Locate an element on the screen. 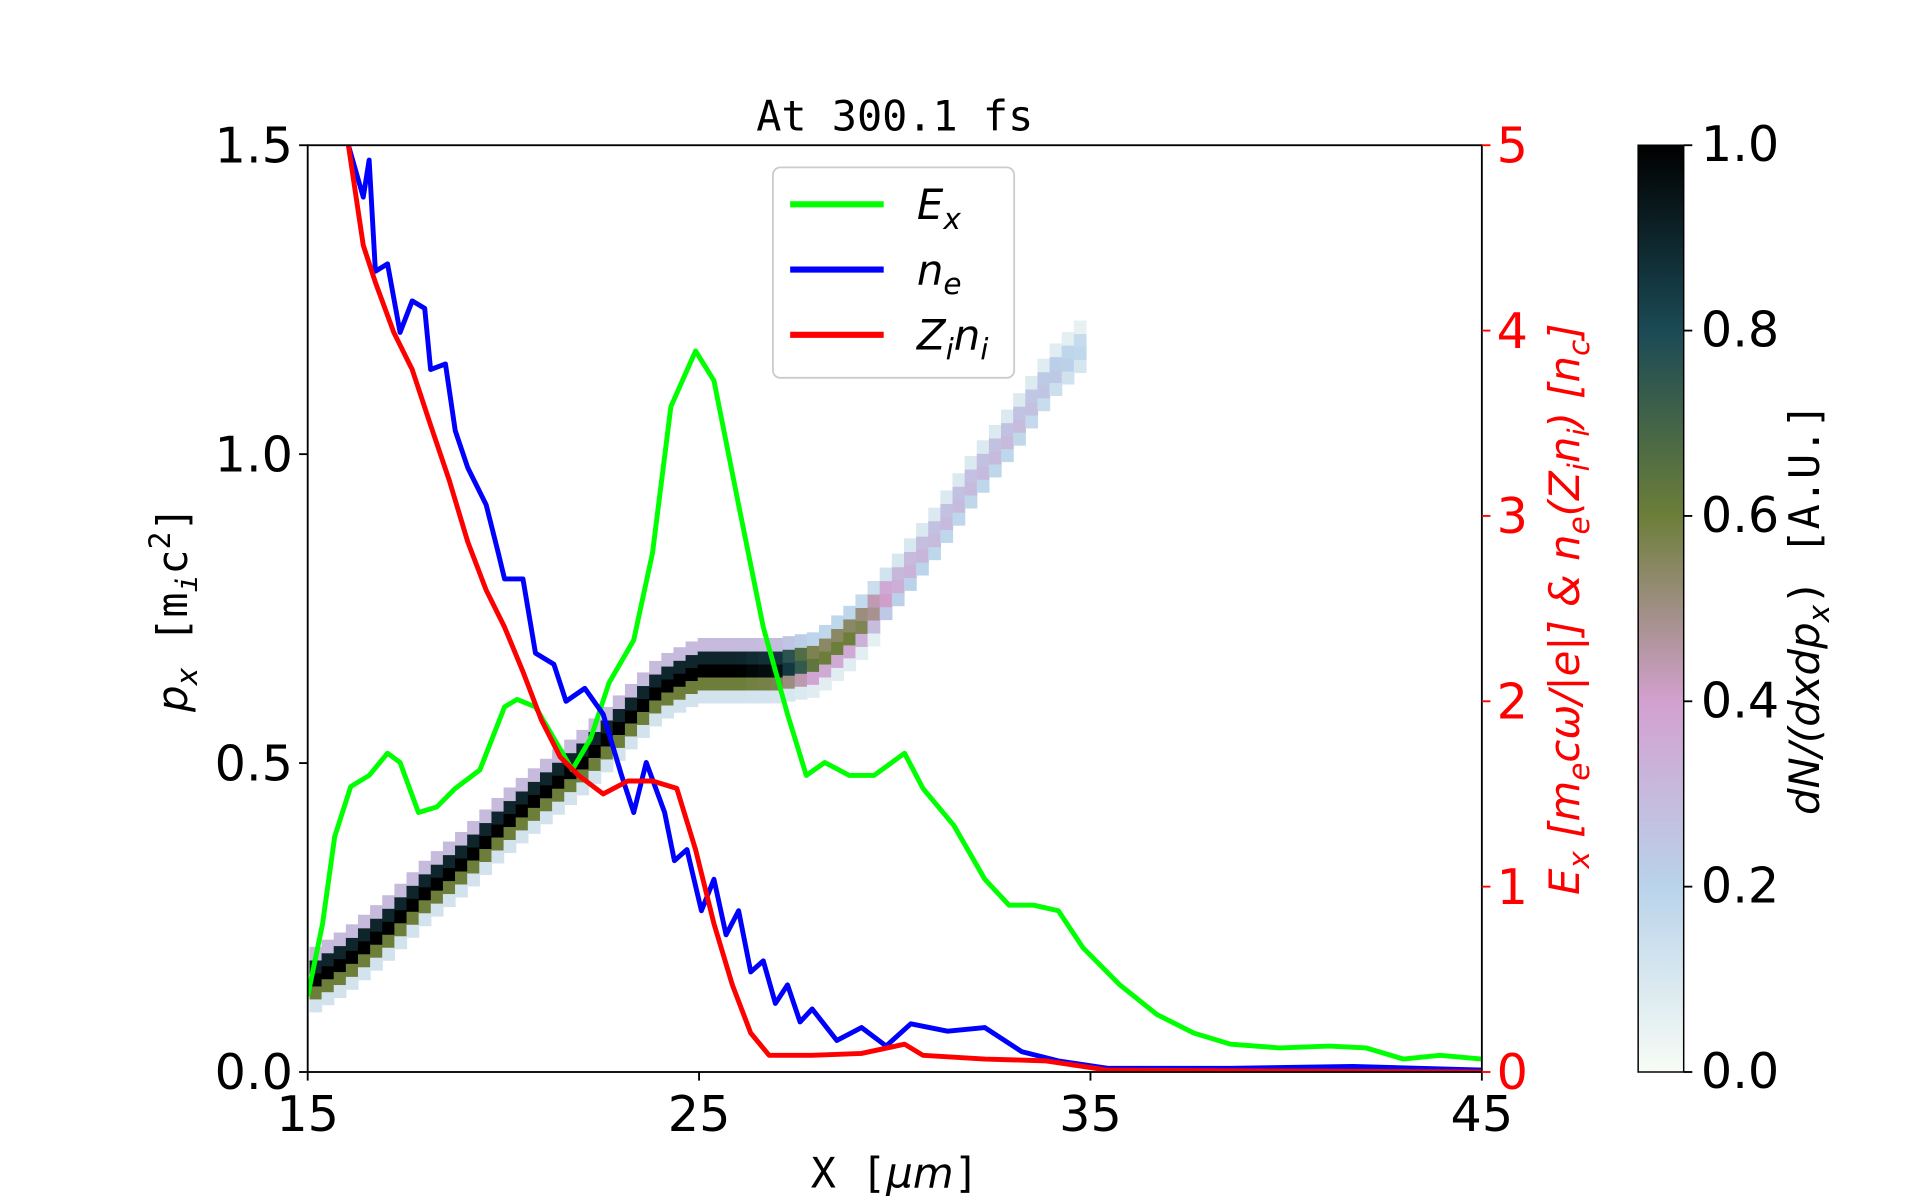  rlabel-sub: c is located at coordinates (1579, 348).